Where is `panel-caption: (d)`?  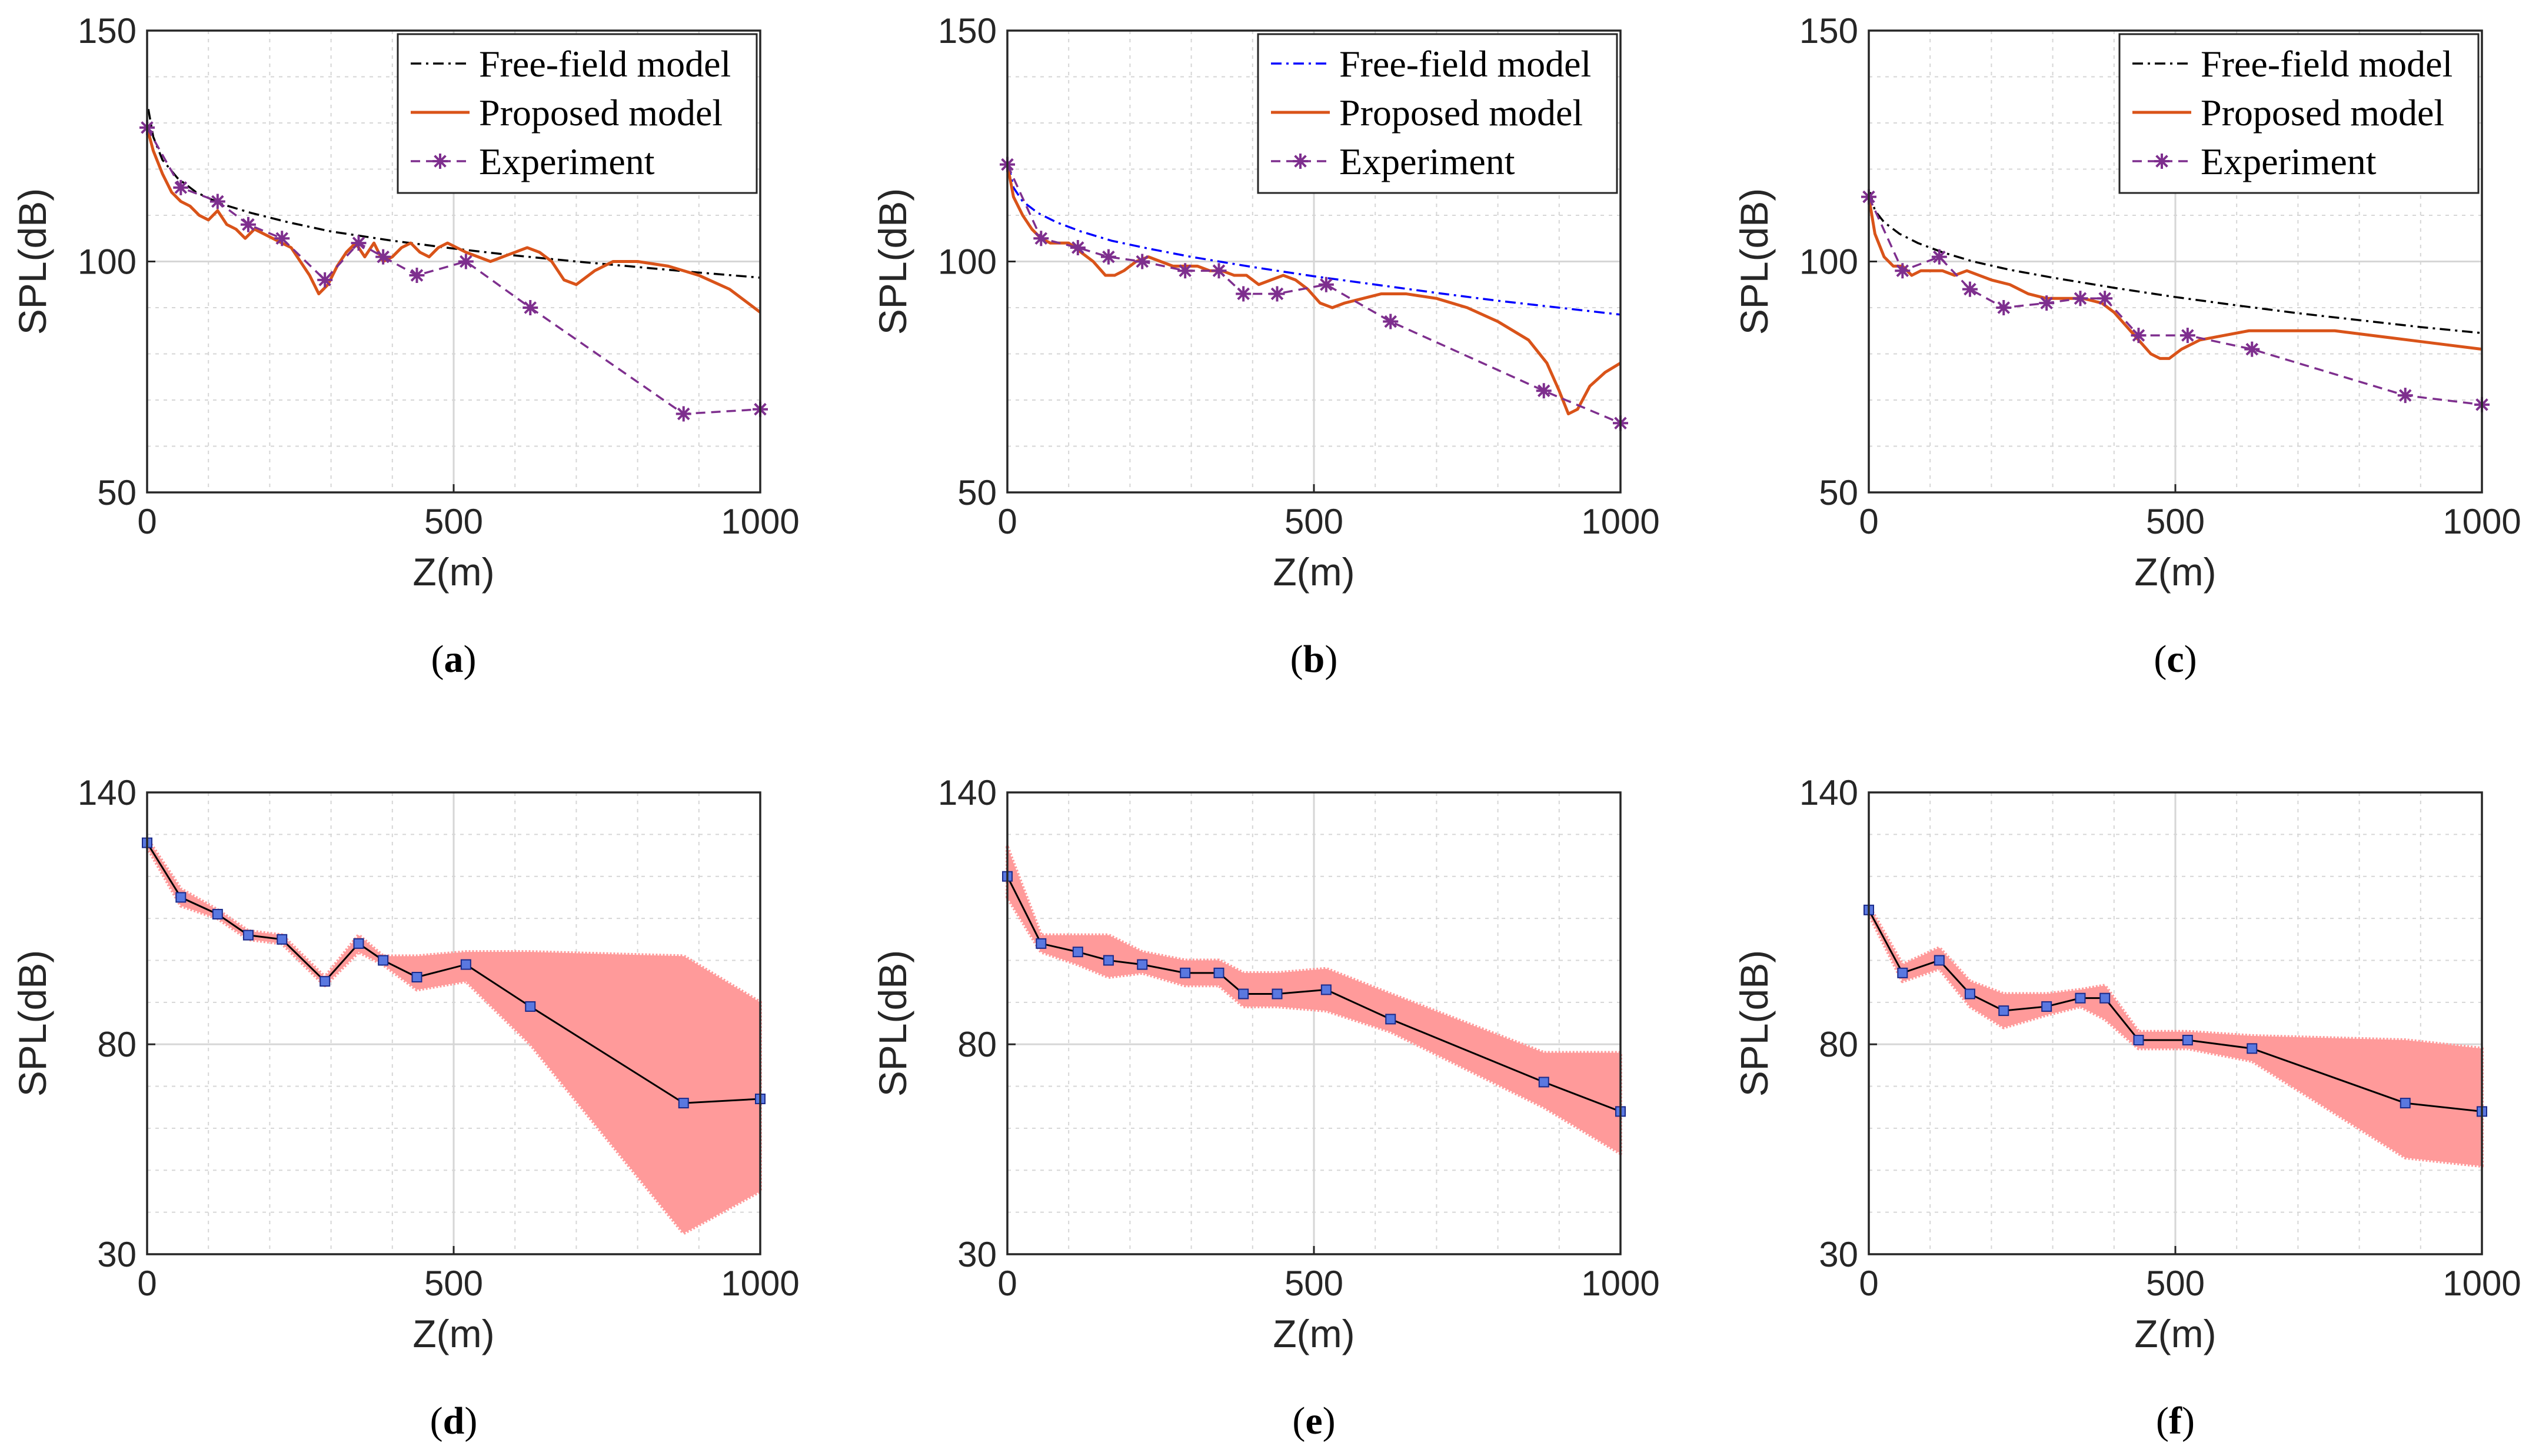
panel-caption: (d) is located at coordinates (454, 1421).